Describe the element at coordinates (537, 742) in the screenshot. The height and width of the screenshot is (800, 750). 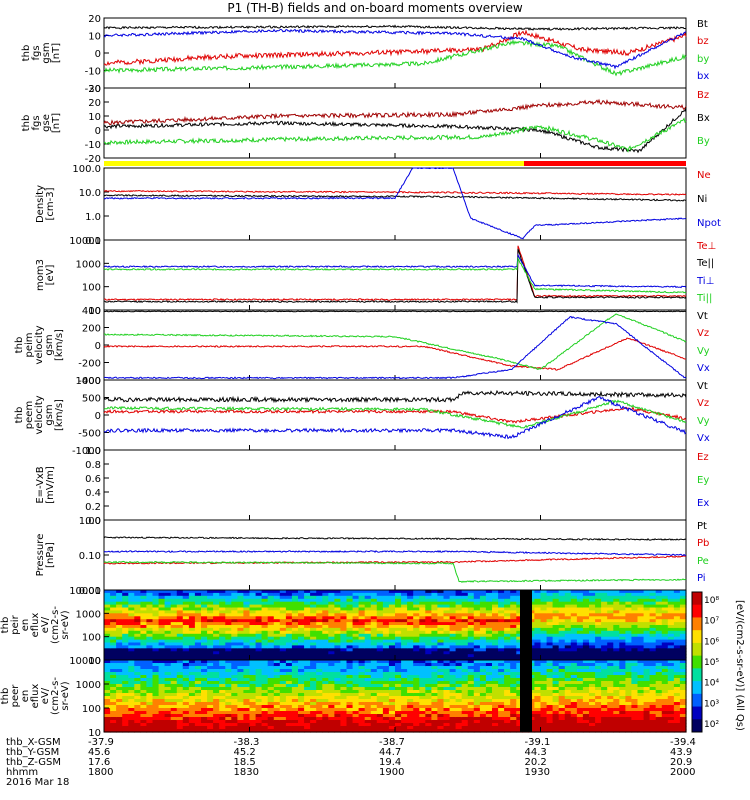
I see `footer-value: -39.1` at that location.